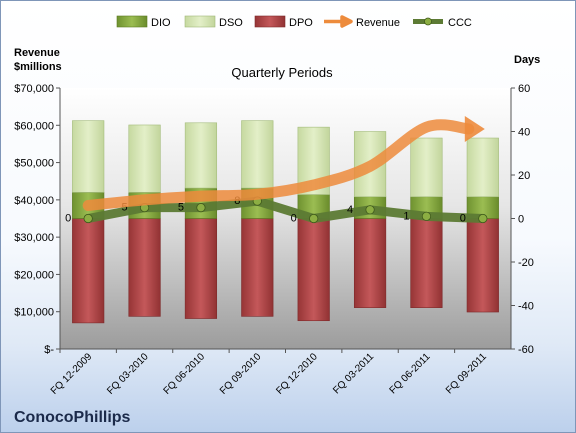 This screenshot has width=576, height=433. Describe the element at coordinates (526, 307) in the screenshot. I see `right-axis-tick-label: -40` at that location.